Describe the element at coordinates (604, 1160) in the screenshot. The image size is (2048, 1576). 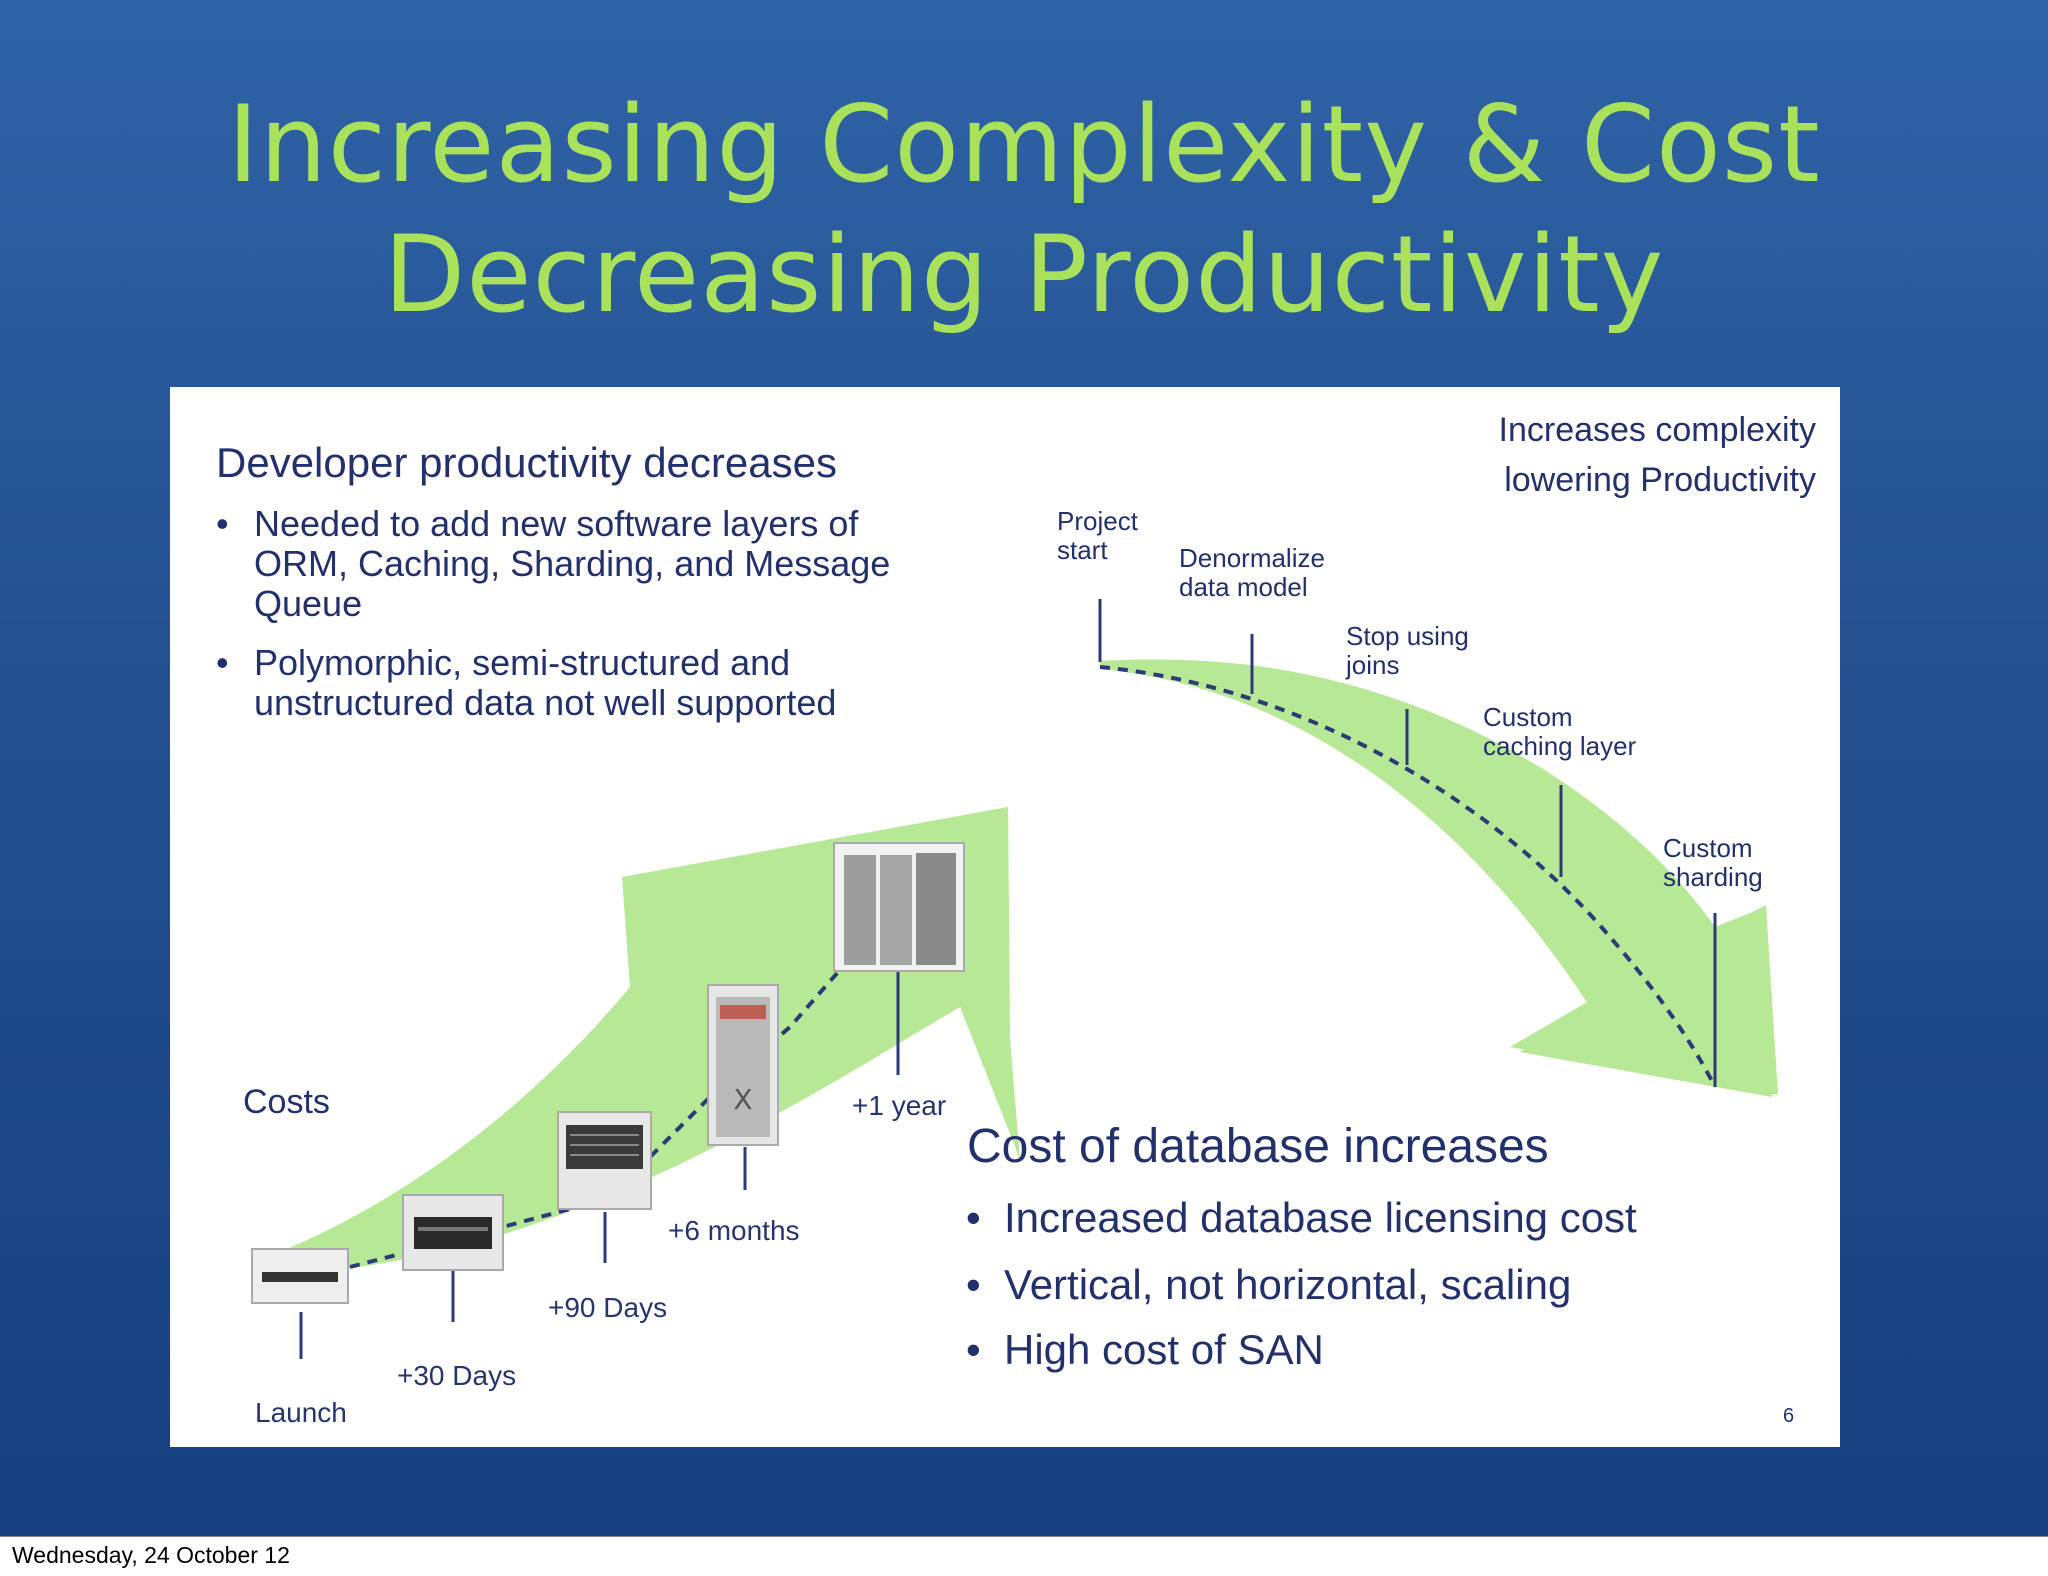
I see `storage-array-icon` at that location.